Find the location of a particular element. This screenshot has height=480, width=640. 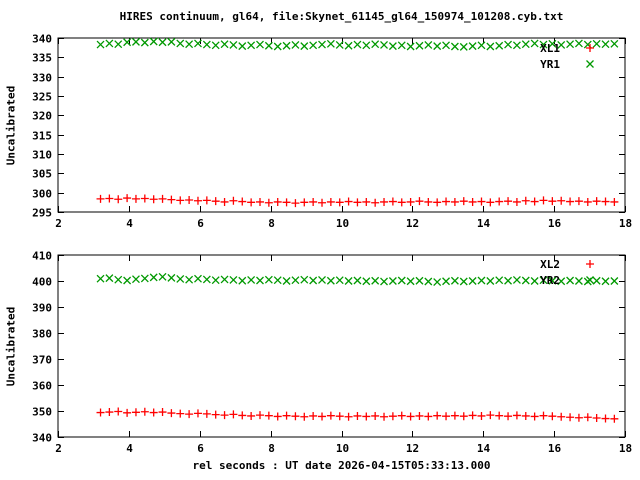

legend-label: XL1 is located at coordinates (550, 48).